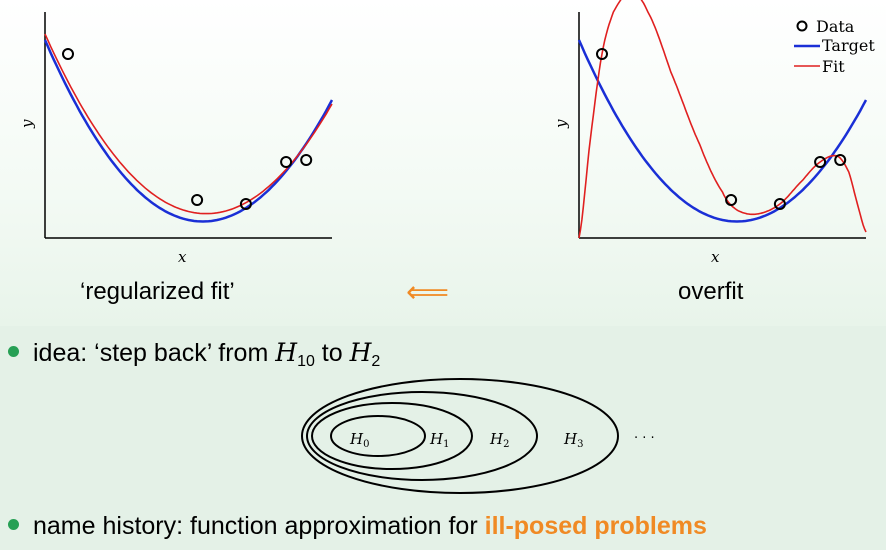 The height and width of the screenshot is (550, 886). Describe the element at coordinates (848, 45) in the screenshot. I see `legend-label-target: Target` at that location.